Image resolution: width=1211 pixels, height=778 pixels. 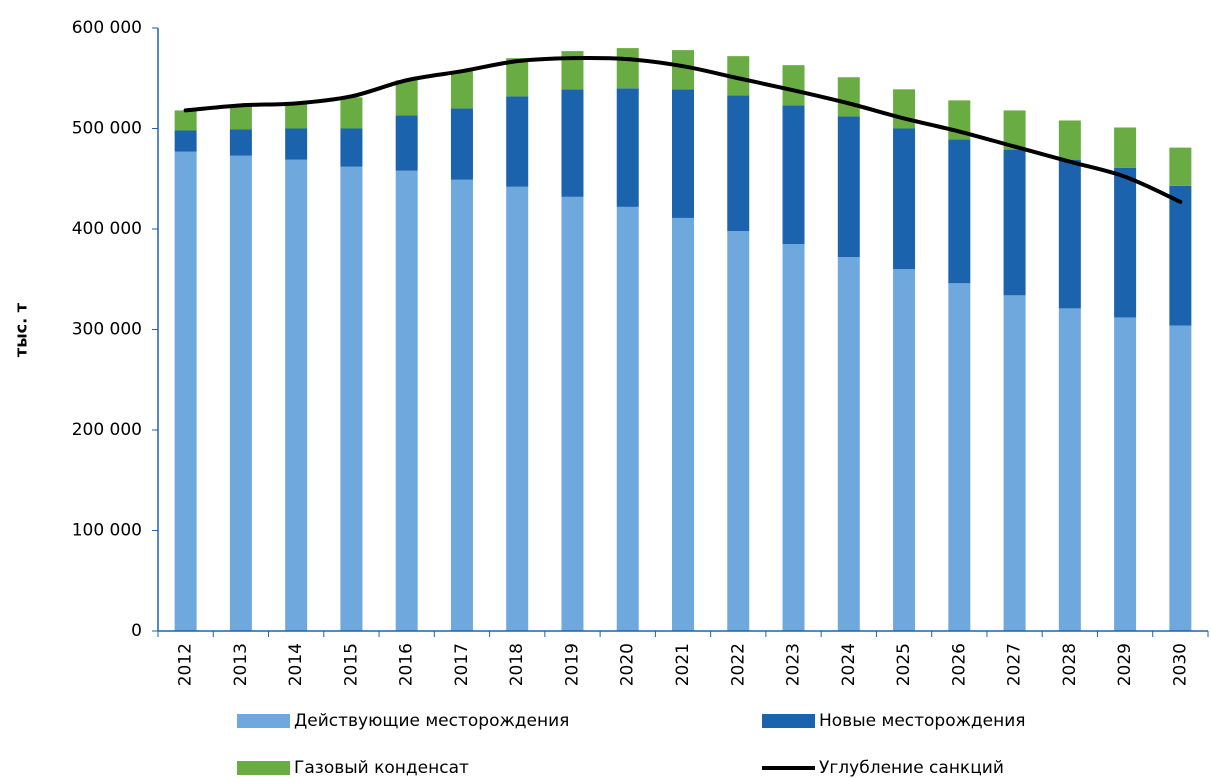 I want to click on y-tick-label: 100 000, so click(x=107, y=531).